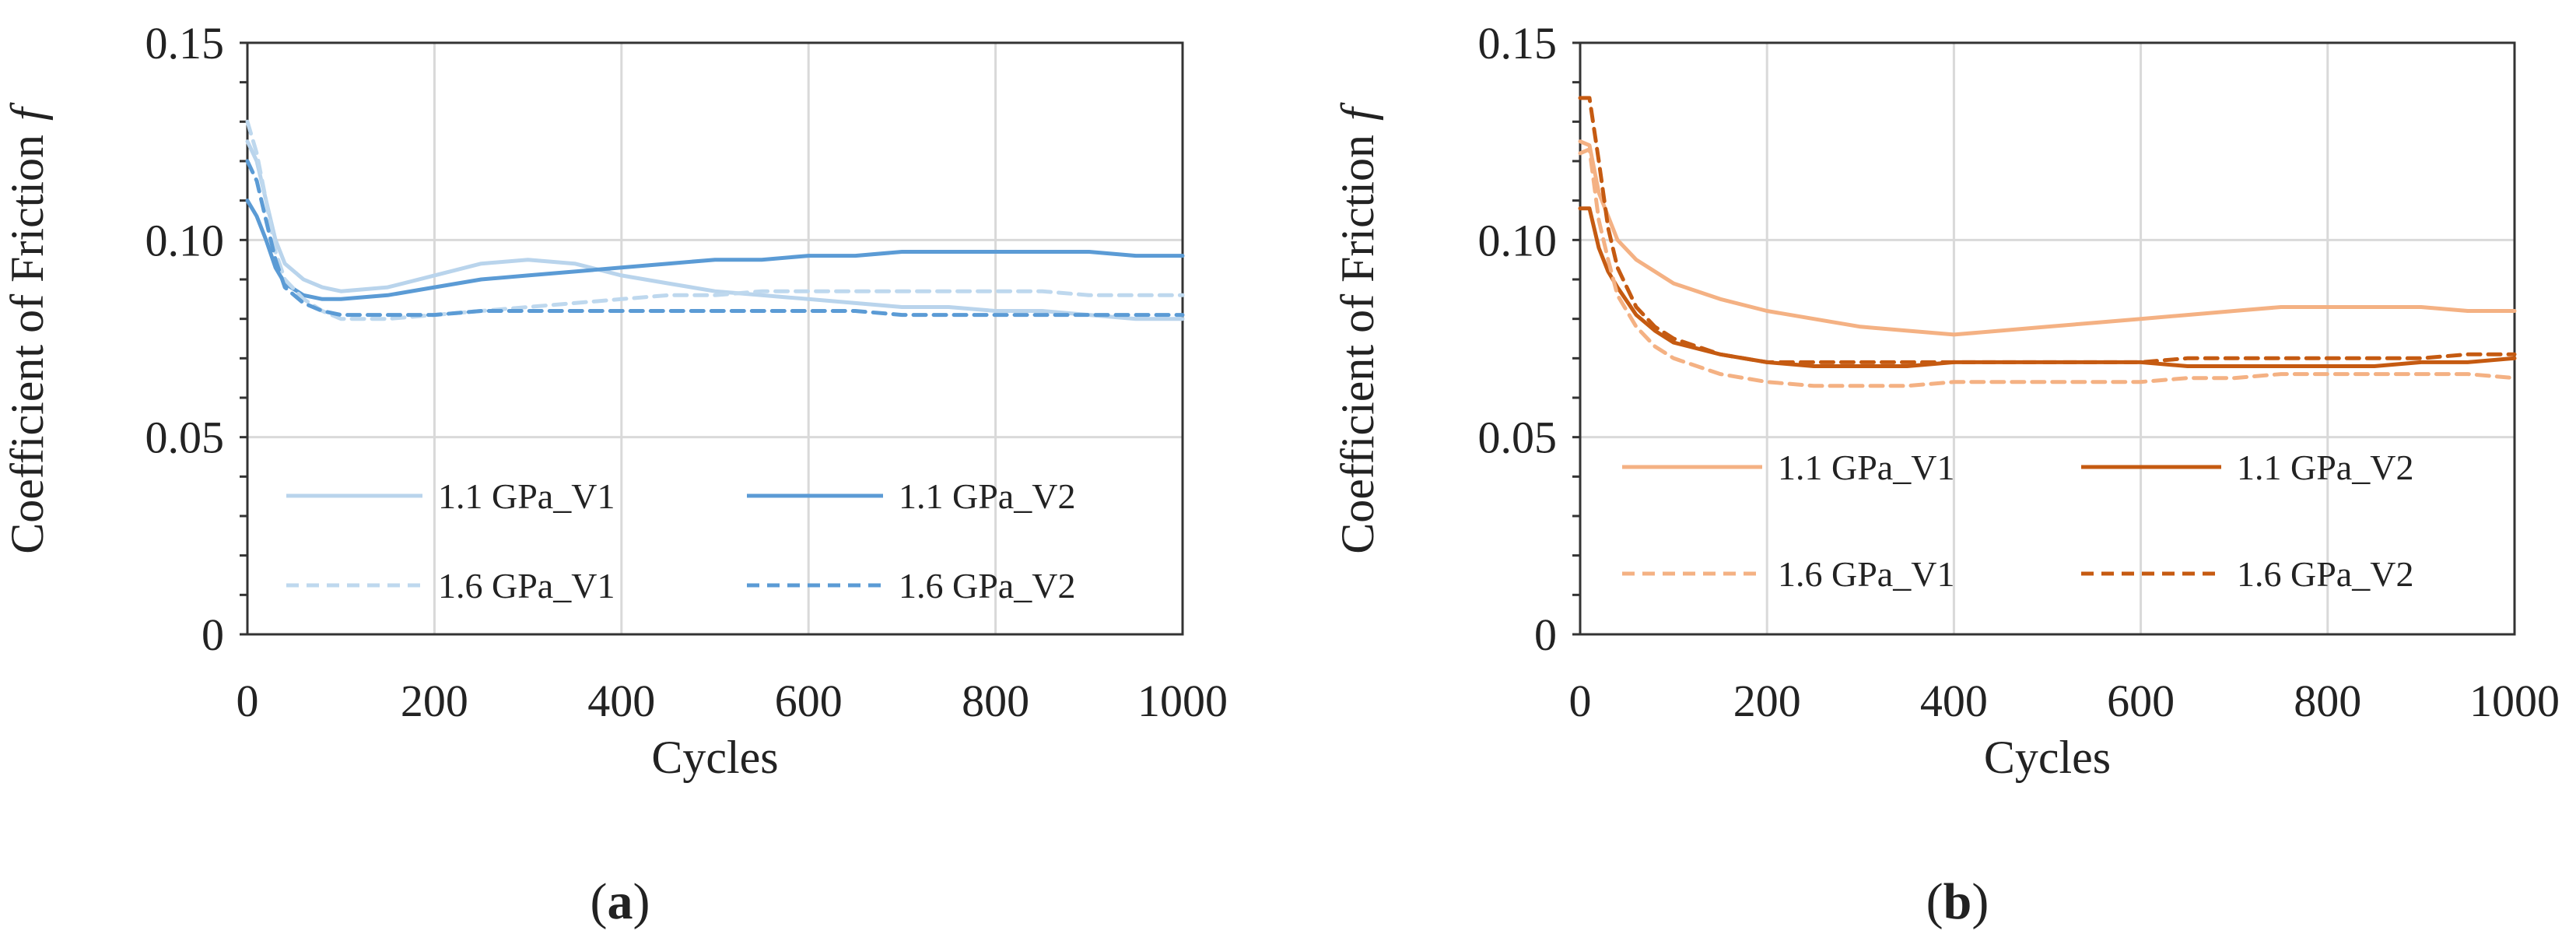 The width and height of the screenshot is (2576, 948). I want to click on panel-label-letter: a, so click(620, 901).